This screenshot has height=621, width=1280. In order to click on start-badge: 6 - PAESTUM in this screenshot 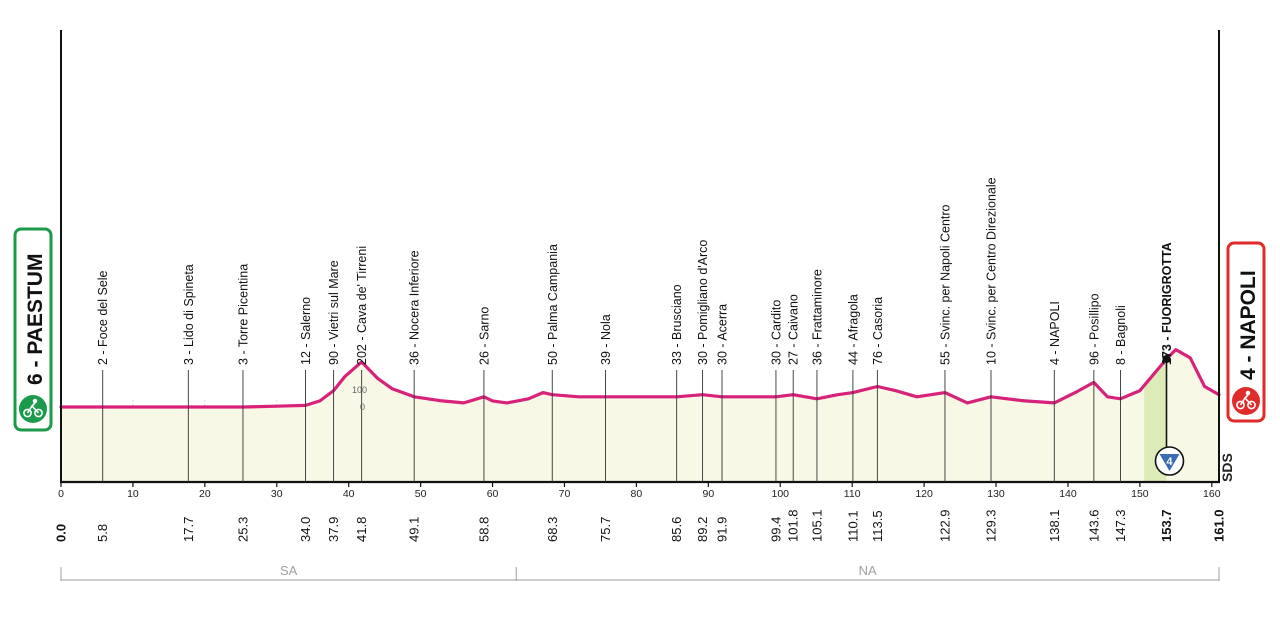, I will do `click(33, 329)`.